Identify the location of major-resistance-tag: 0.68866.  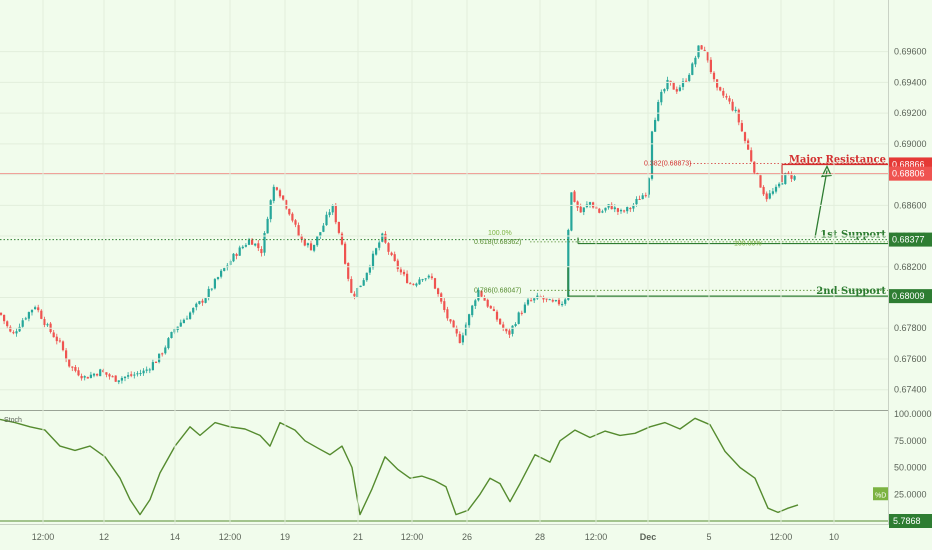
(908, 164).